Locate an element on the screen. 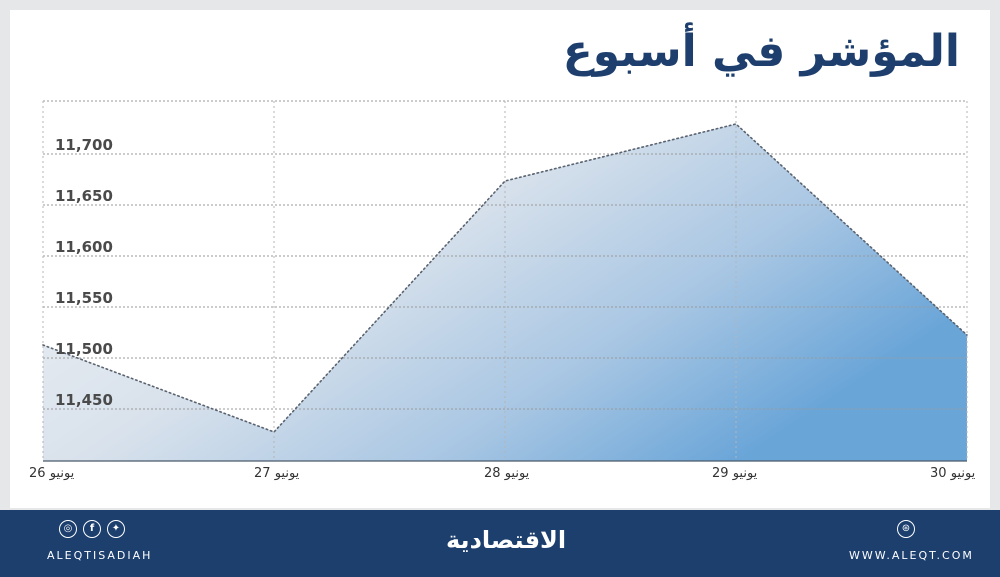  social-icons: ◎ f ✦ is located at coordinates (92, 529).